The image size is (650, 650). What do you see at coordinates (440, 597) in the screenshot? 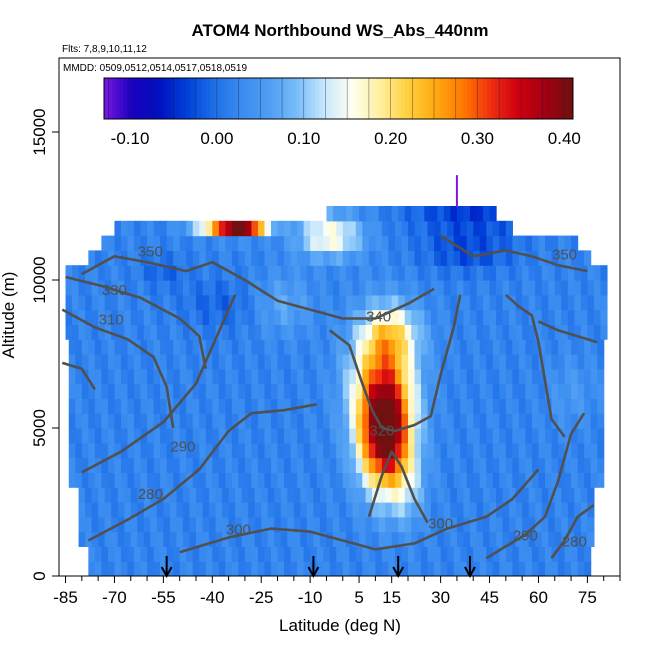
I see `x-tick-label: 30` at bounding box center [440, 597].